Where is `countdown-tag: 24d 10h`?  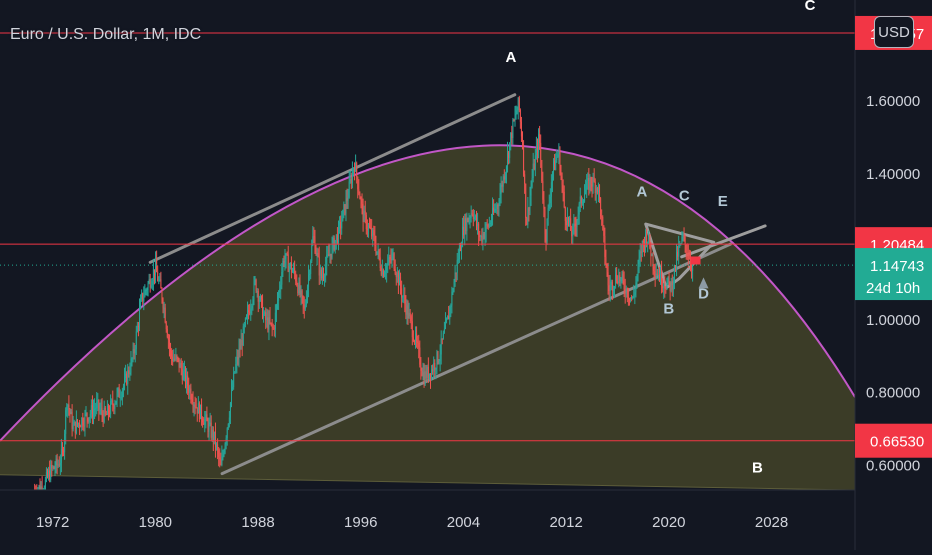
countdown-tag: 24d 10h is located at coordinates (893, 288).